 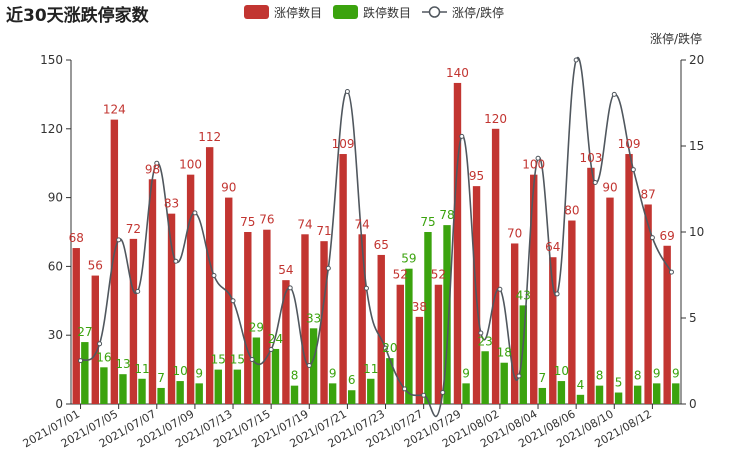 What do you see at coordinates (647, 194) in the screenshot?
I see `data-label-limit-up: 87` at bounding box center [647, 194].